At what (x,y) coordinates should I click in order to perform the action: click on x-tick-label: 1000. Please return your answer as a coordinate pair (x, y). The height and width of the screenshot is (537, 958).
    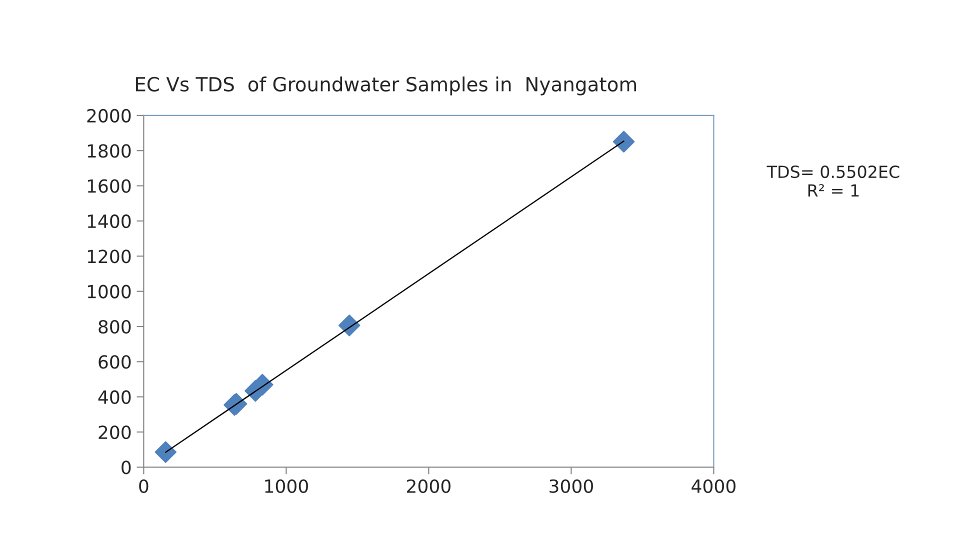
    Looking at the image, I should click on (286, 486).